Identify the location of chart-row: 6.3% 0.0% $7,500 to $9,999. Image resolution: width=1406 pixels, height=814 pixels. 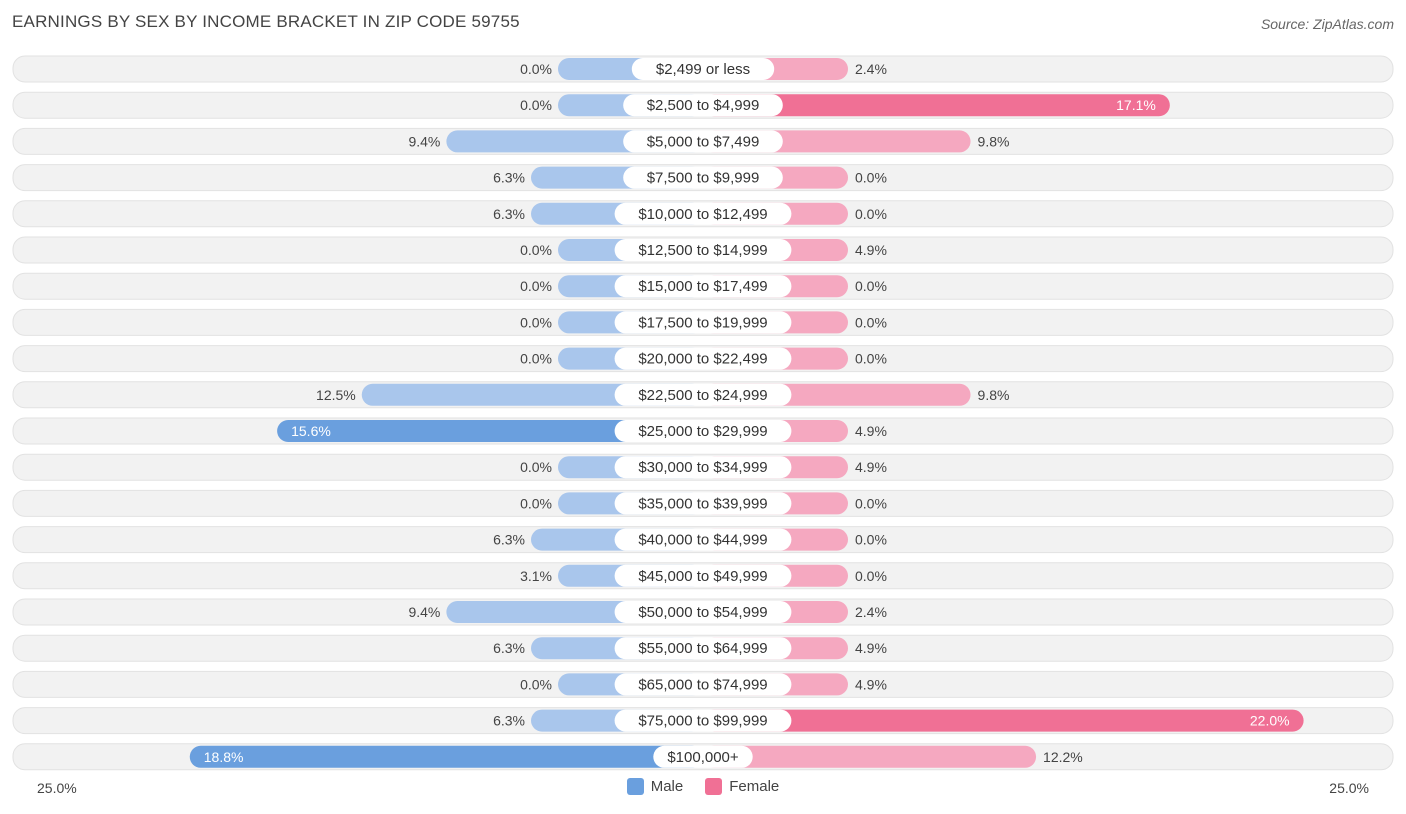
(703, 178).